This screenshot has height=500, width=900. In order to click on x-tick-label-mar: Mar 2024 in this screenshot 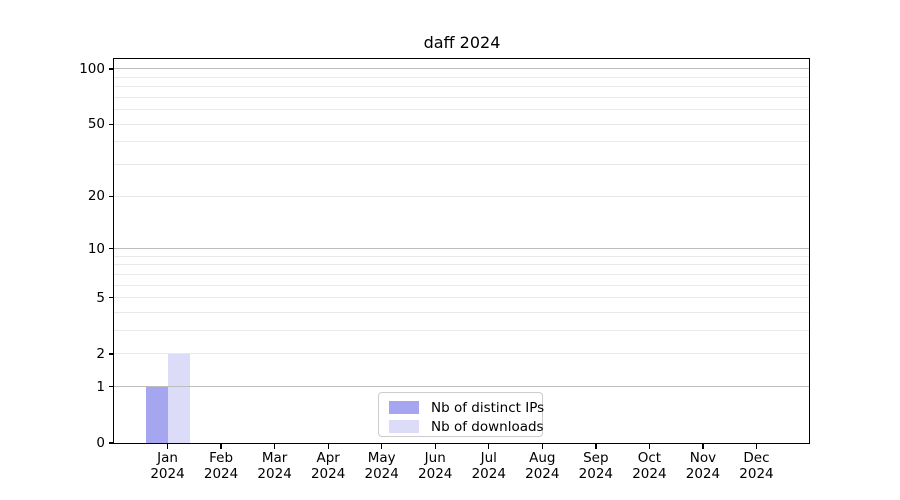, I will do `click(275, 466)`.